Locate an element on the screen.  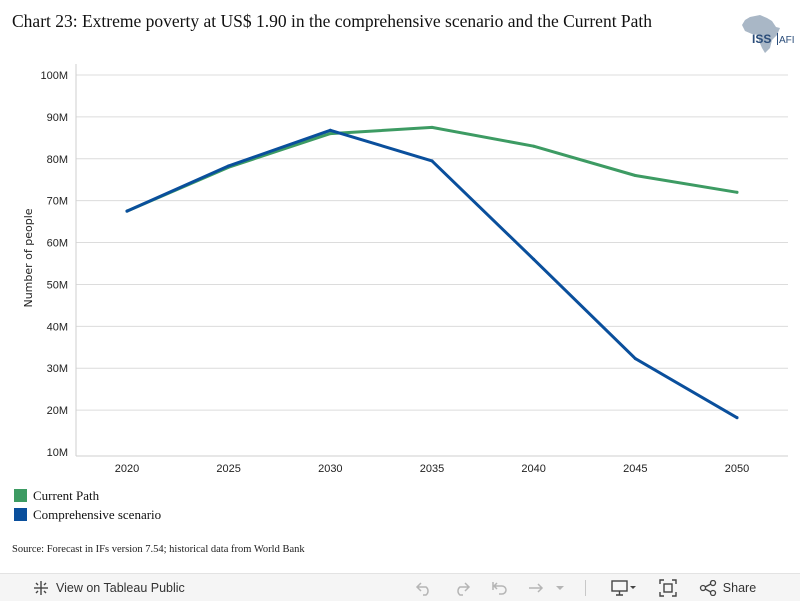
x-tick-label: 2040 is located at coordinates (533, 469).